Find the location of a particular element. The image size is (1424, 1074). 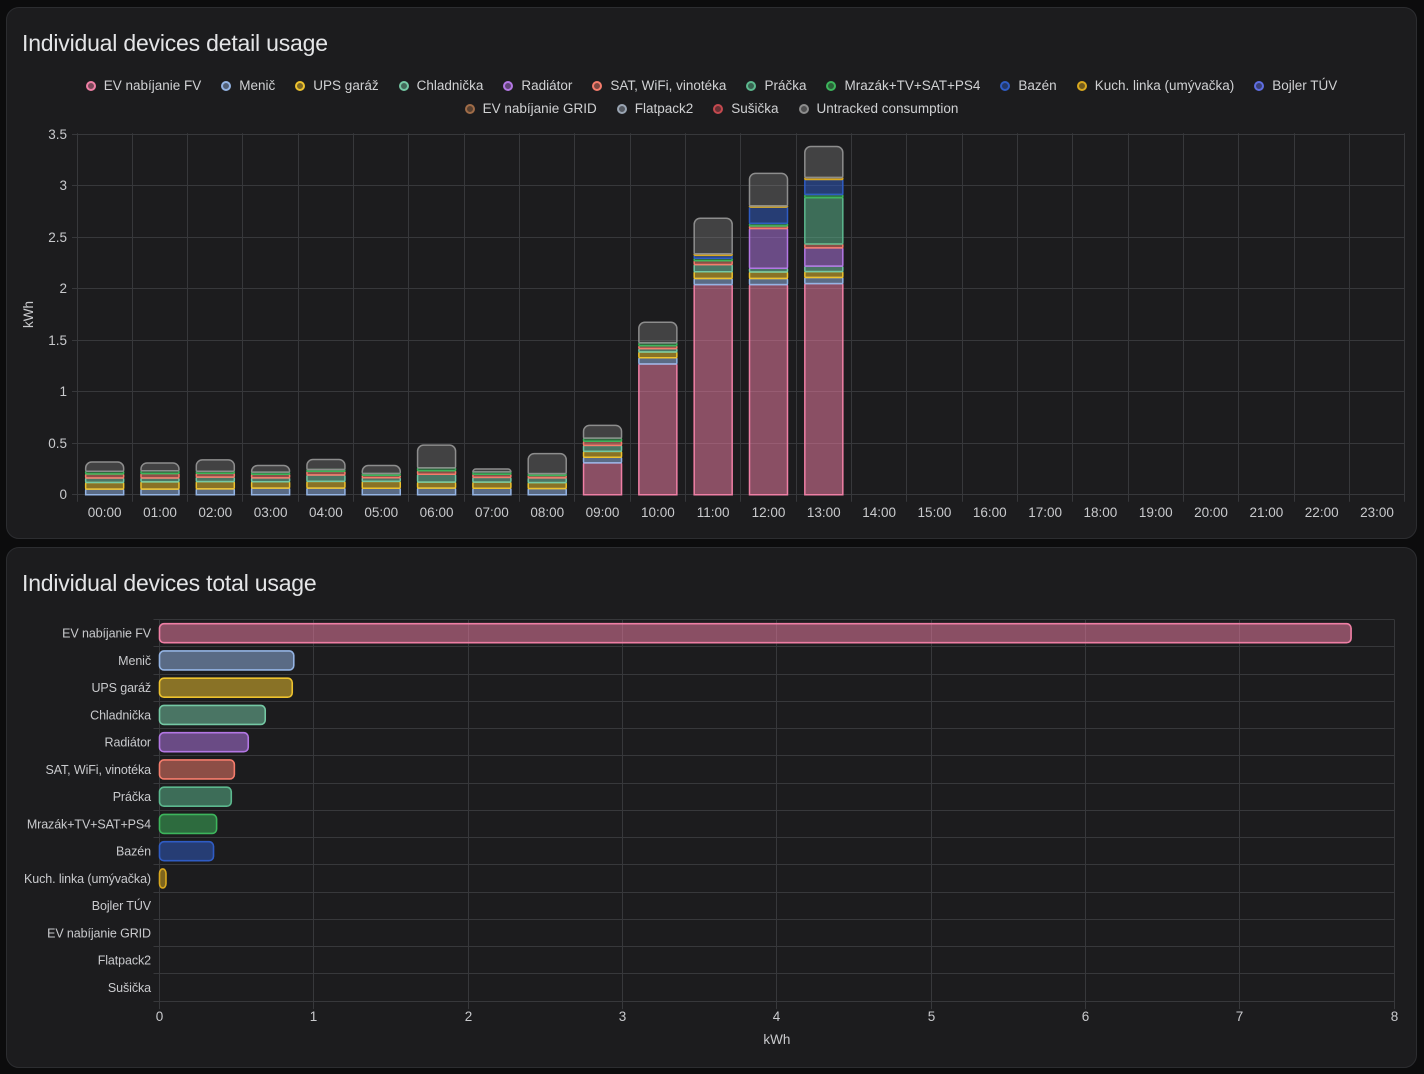

legend-series-label: Chladnička is located at coordinates (450, 85).